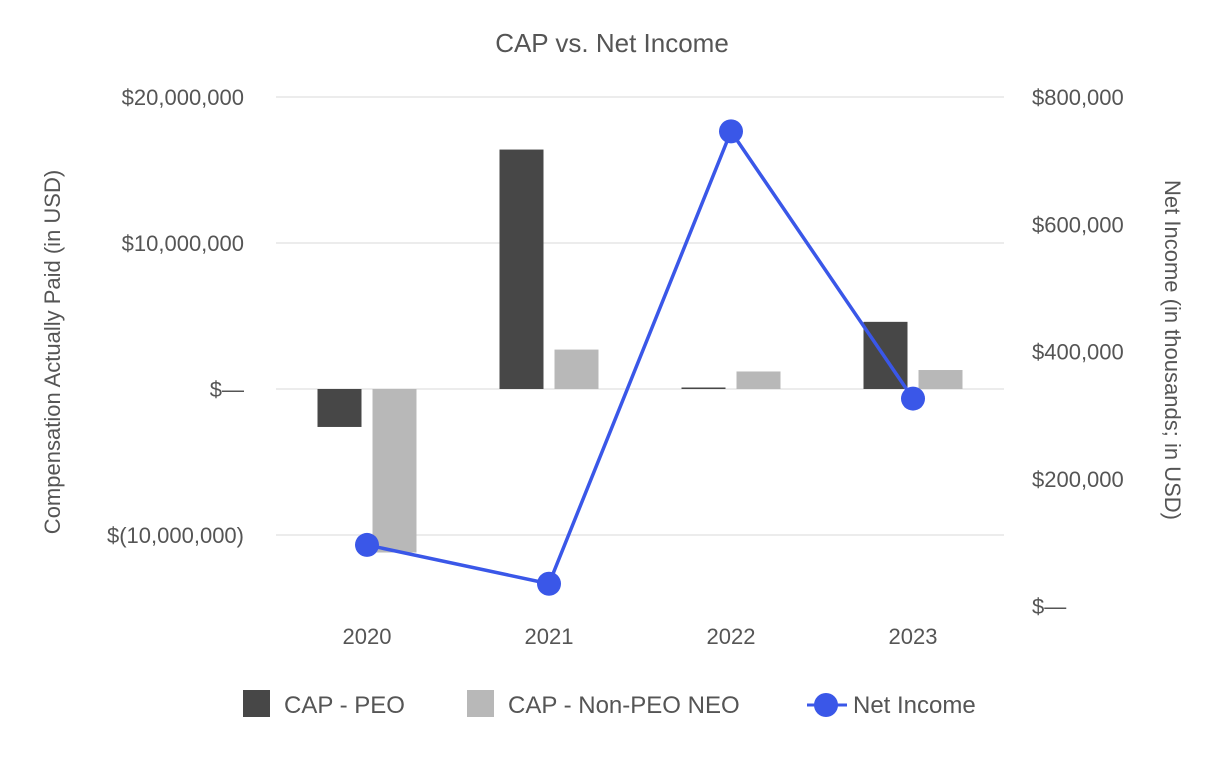 The height and width of the screenshot is (760, 1226). I want to click on x-tick-label: 2023, so click(913, 636).